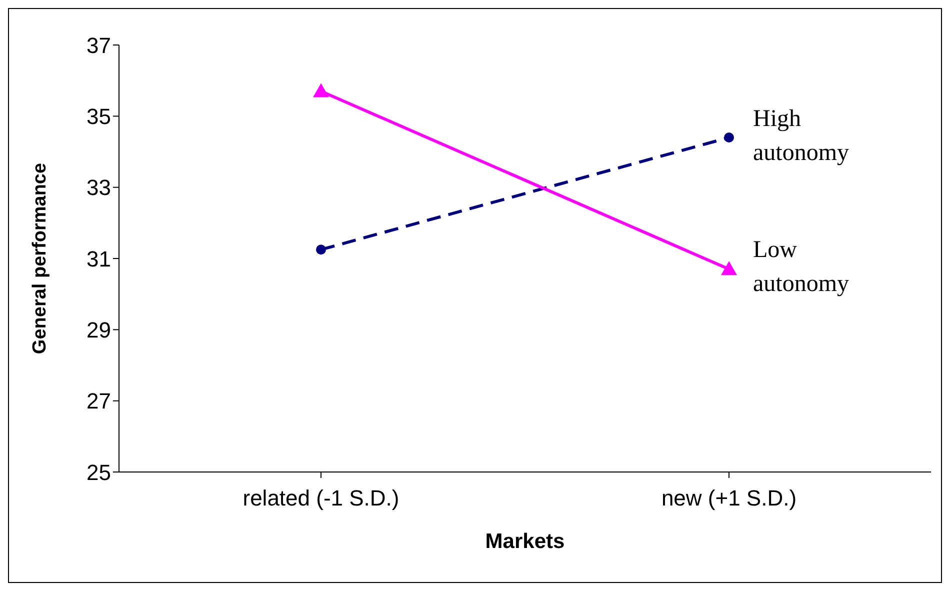 The height and width of the screenshot is (593, 950). Describe the element at coordinates (98, 401) in the screenshot. I see `y-tick-label: 27` at that location.